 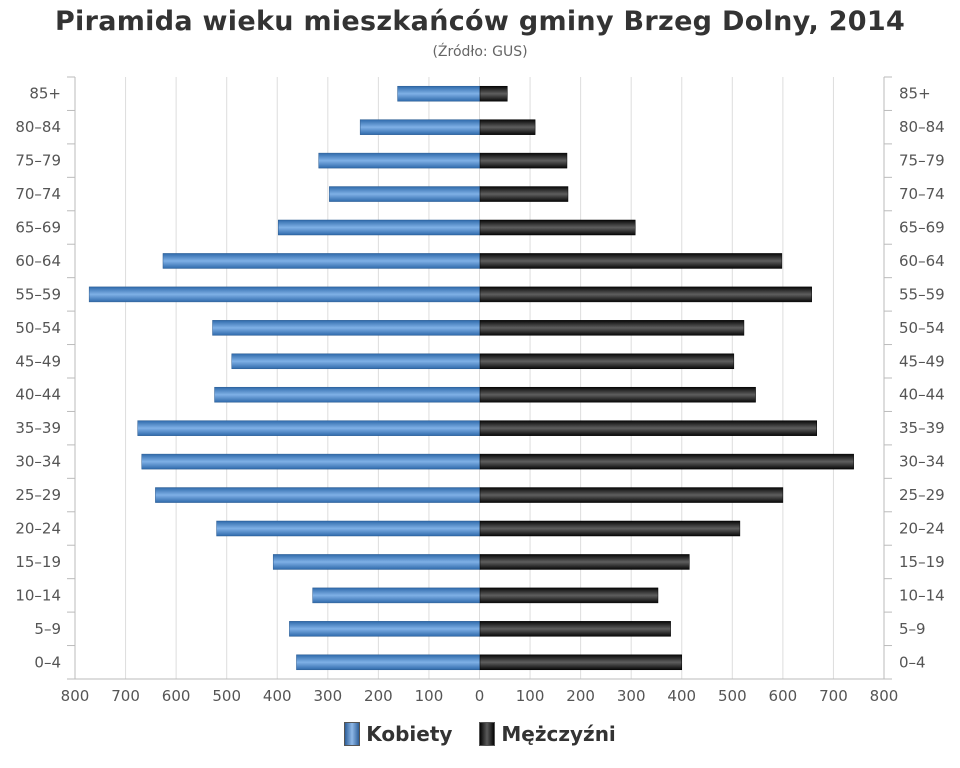 What do you see at coordinates (327, 696) in the screenshot?
I see `x-tick-label: 300` at bounding box center [327, 696].